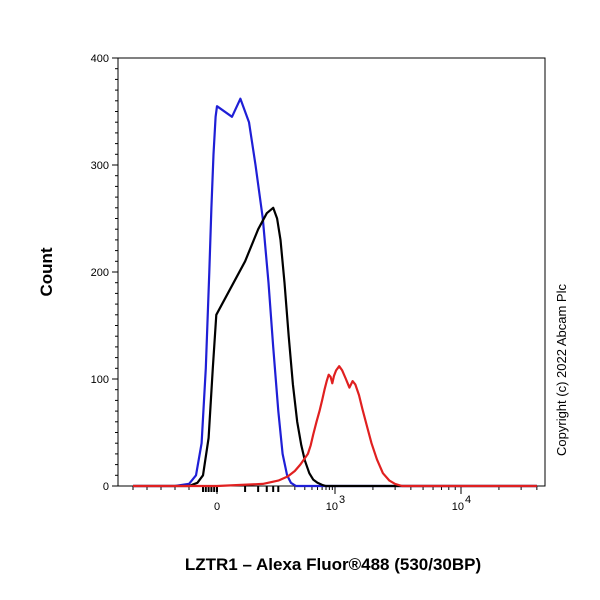  I want to click on y-tick-label: 400, so click(100, 59).